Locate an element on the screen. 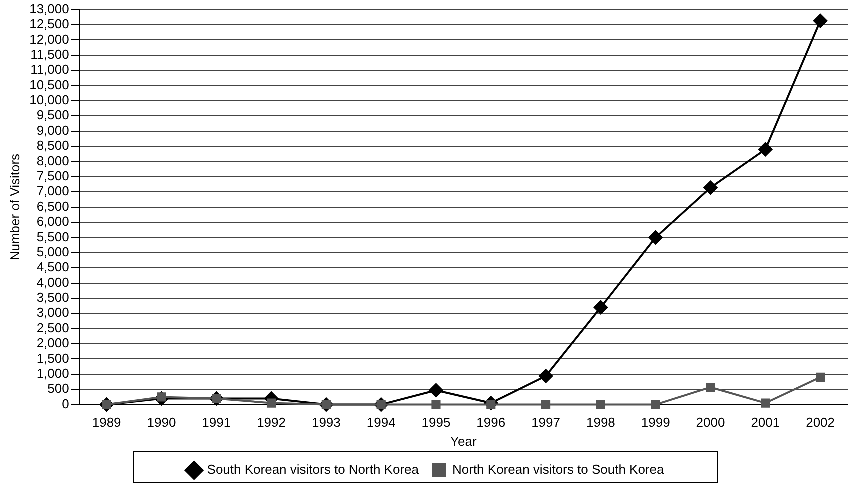 The height and width of the screenshot is (491, 858). x-tick-label: 1998 is located at coordinates (601, 422).